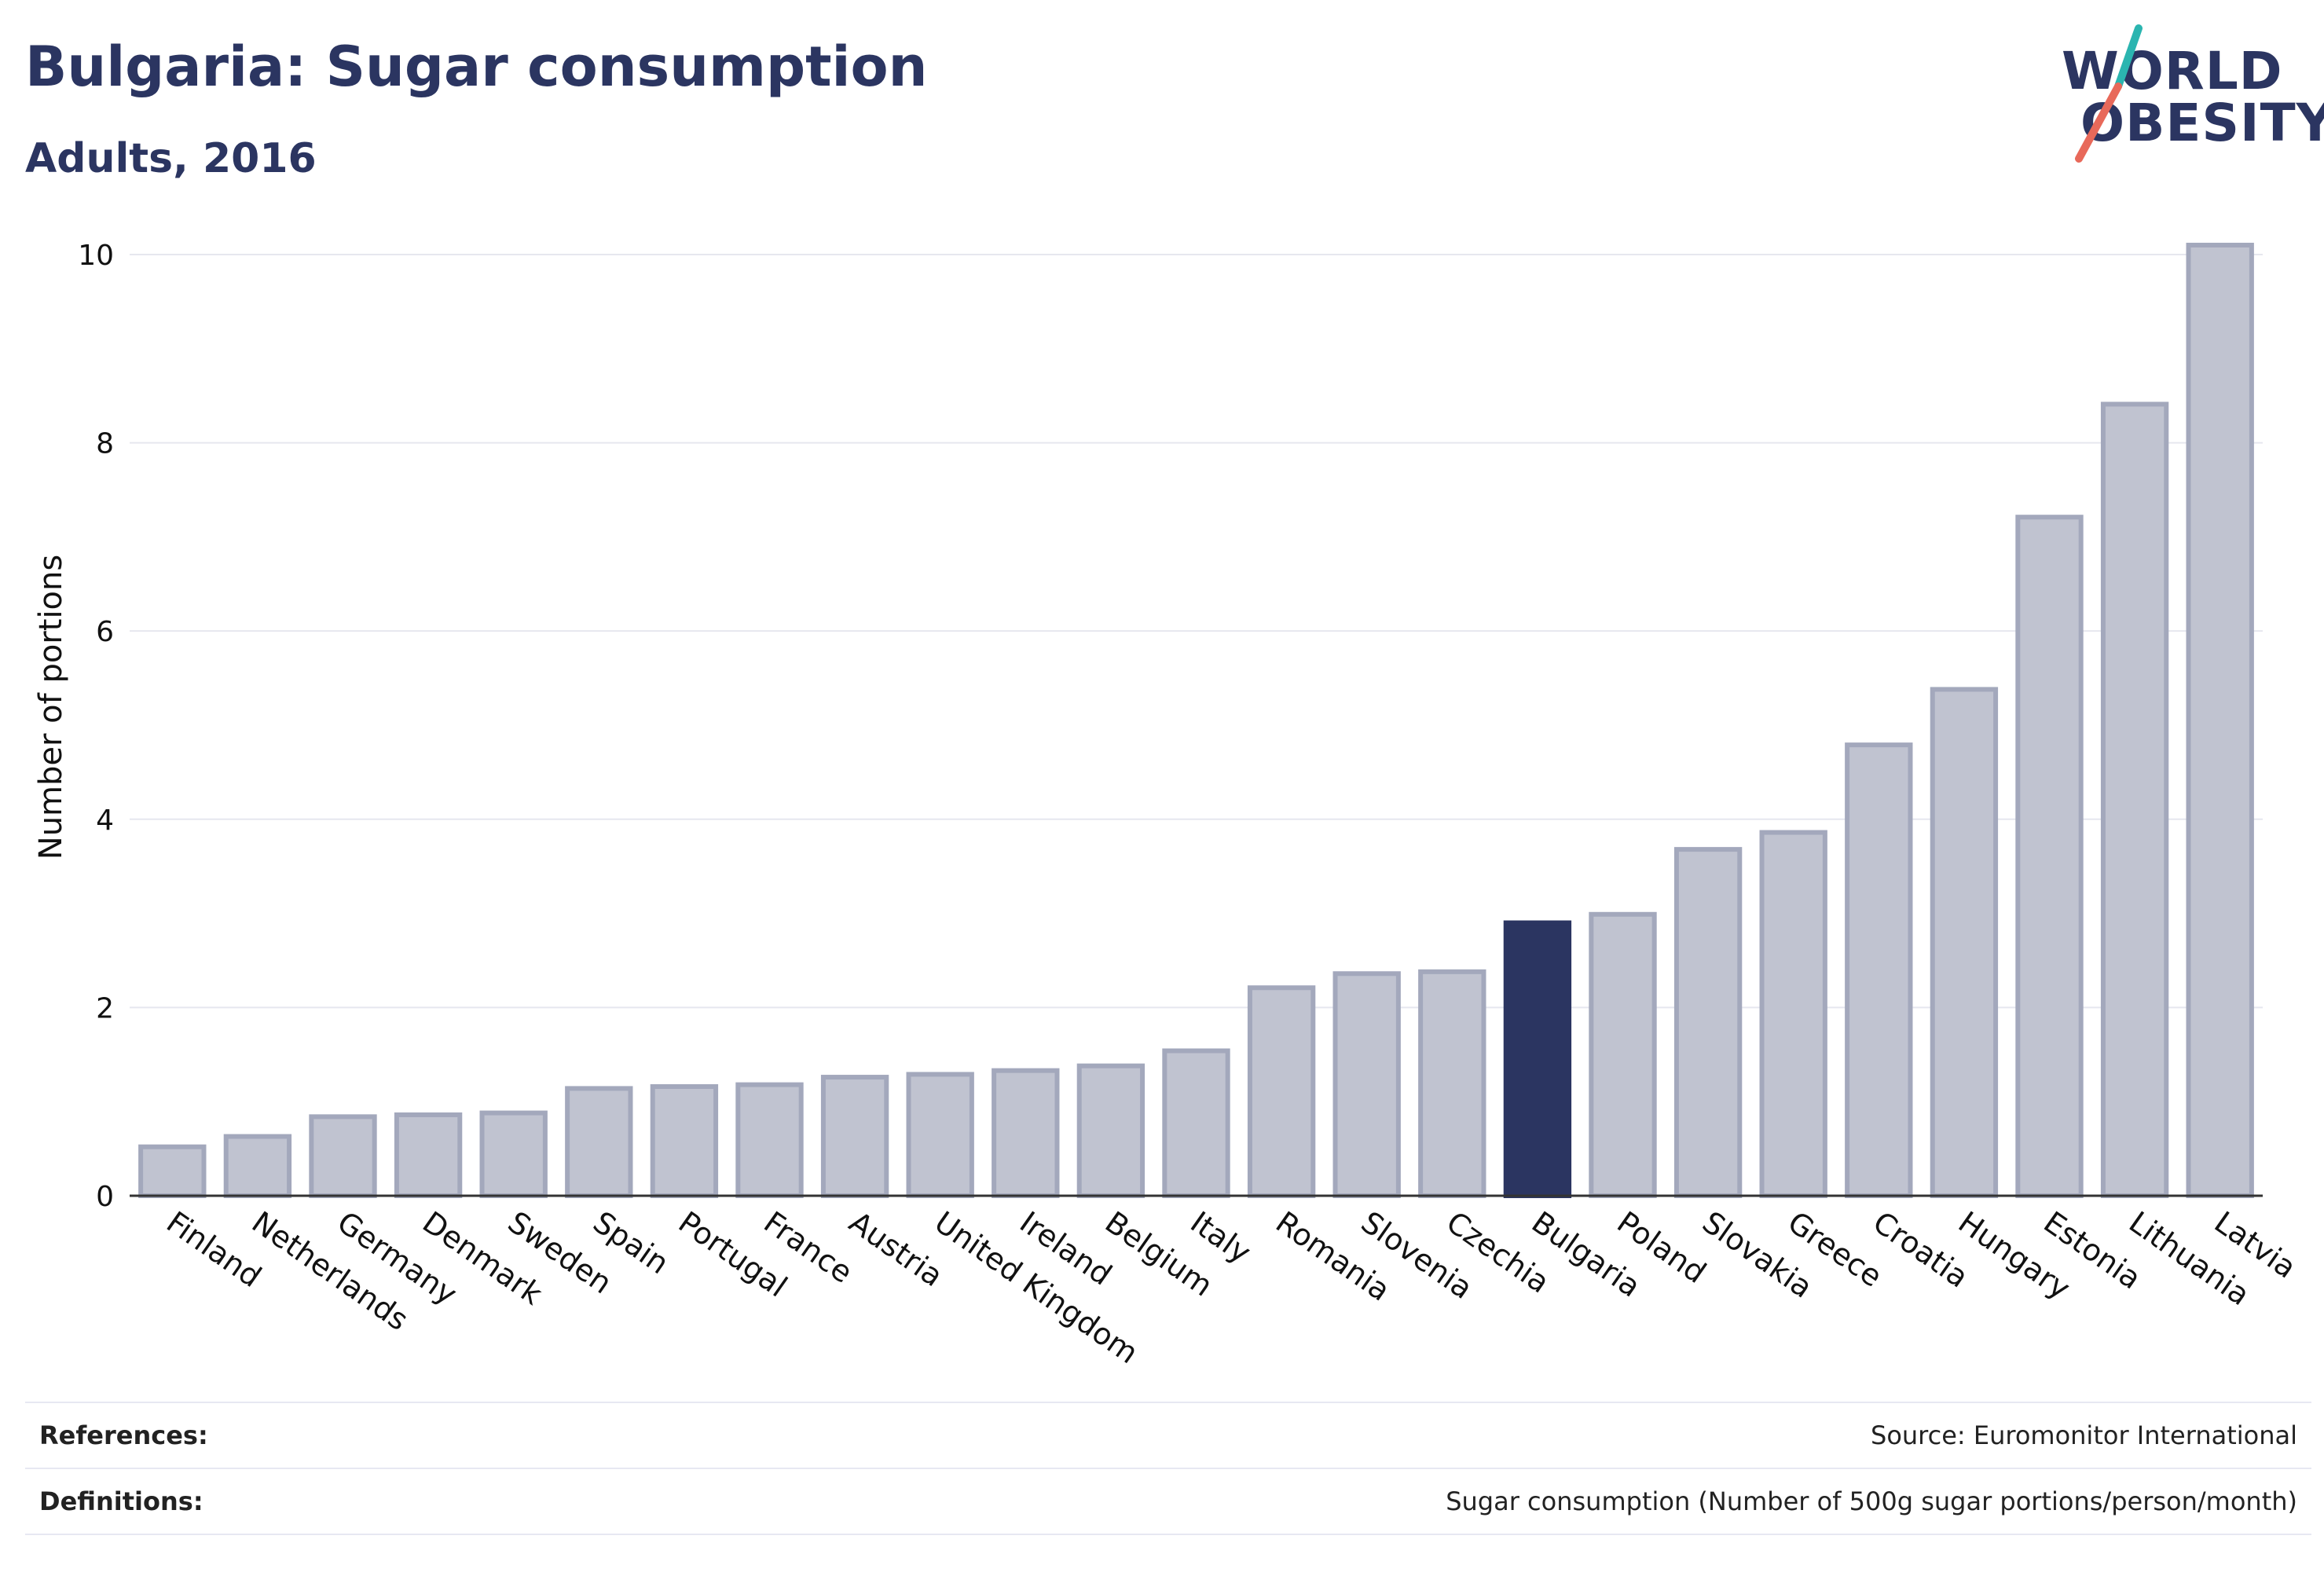  Describe the element at coordinates (1920, 1249) in the screenshot. I see `x-tick-label: Croatia` at that location.